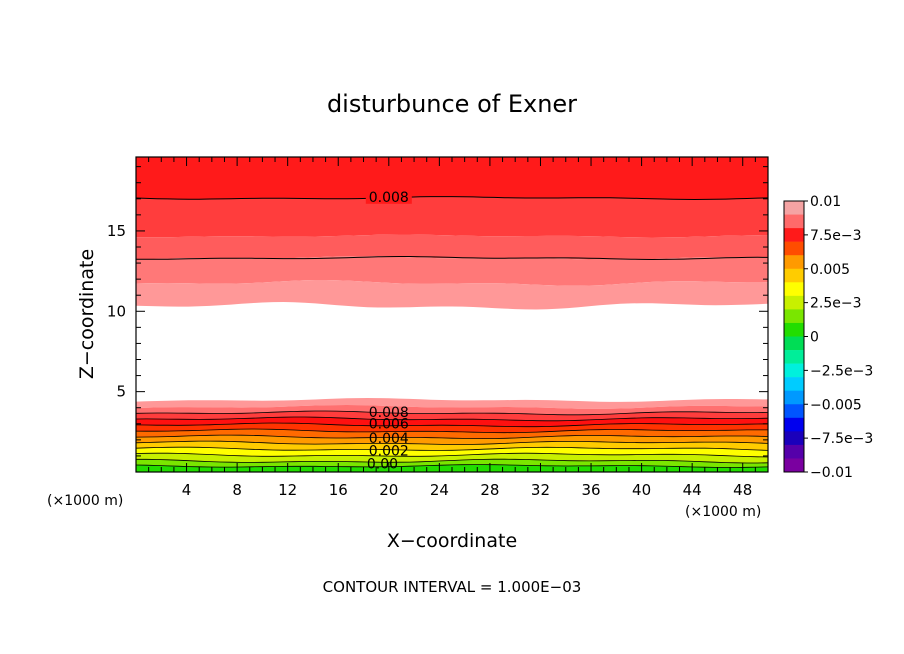  I want to click on contour-label: 0.002, so click(389, 452).